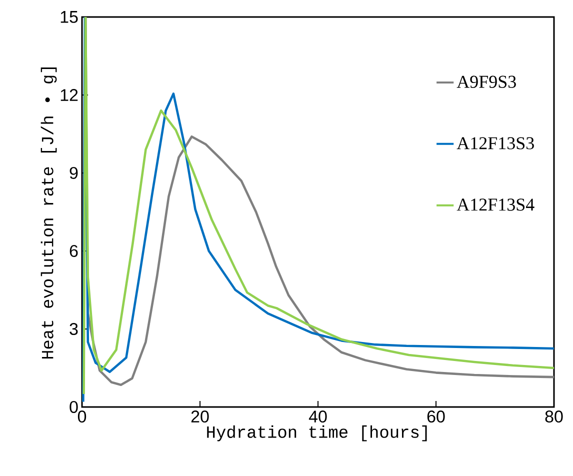 This screenshot has height=476, width=573. Describe the element at coordinates (48, 213) in the screenshot. I see `y-axis-title: Heat evolution rate [J/h • g]` at that location.